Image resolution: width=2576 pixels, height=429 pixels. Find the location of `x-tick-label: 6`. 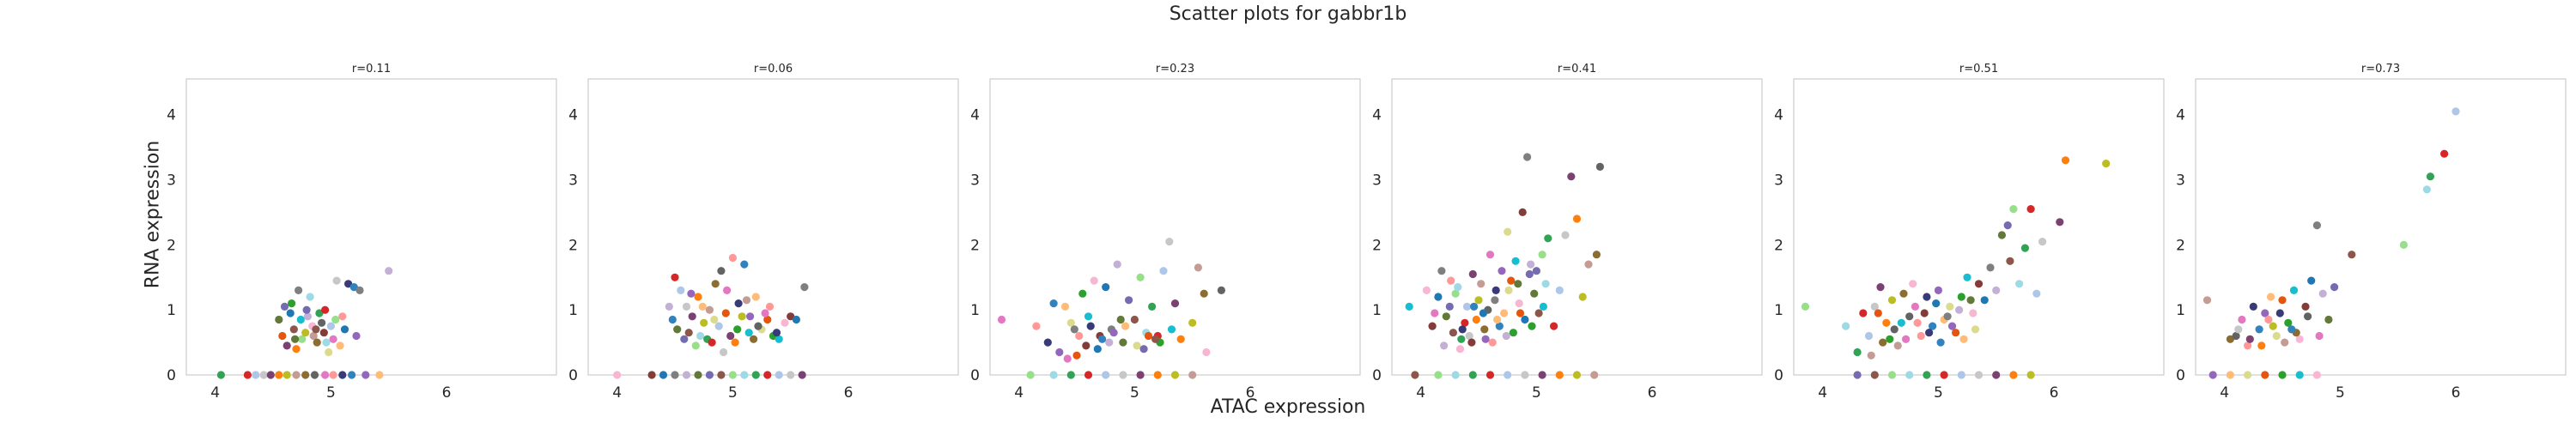

x-tick-label: 6 is located at coordinates (1653, 393).